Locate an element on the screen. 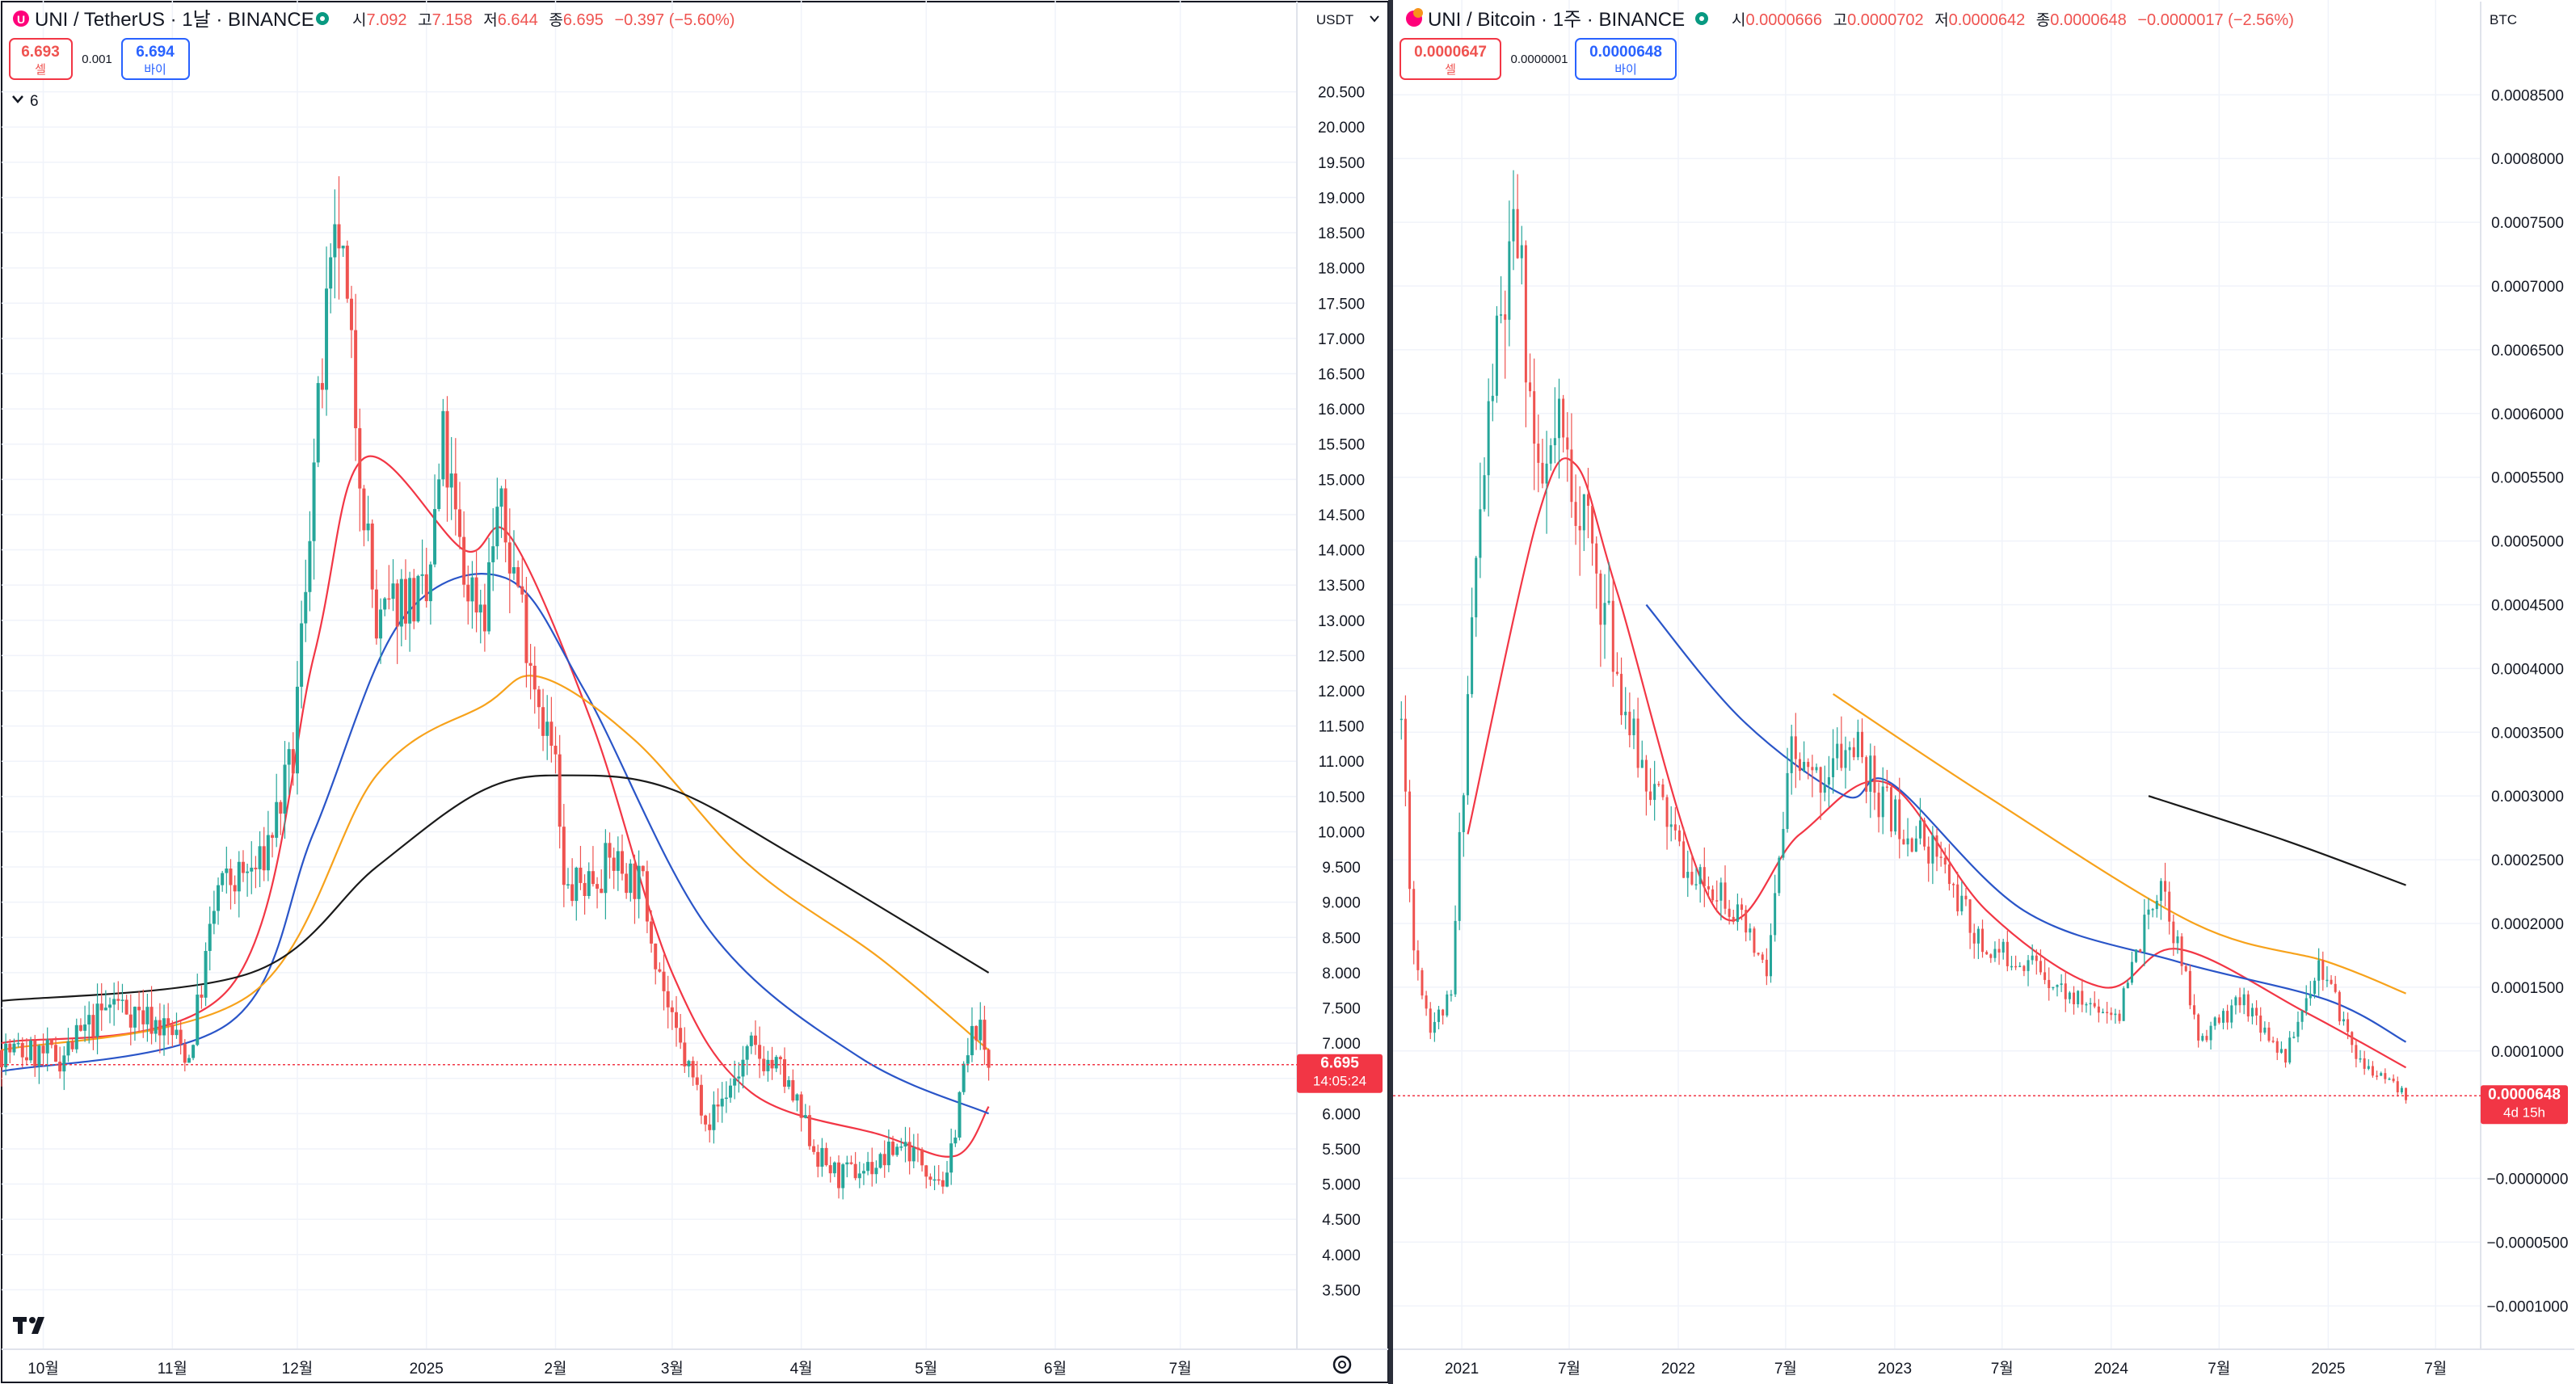  pane-divider is located at coordinates (1390, 692).